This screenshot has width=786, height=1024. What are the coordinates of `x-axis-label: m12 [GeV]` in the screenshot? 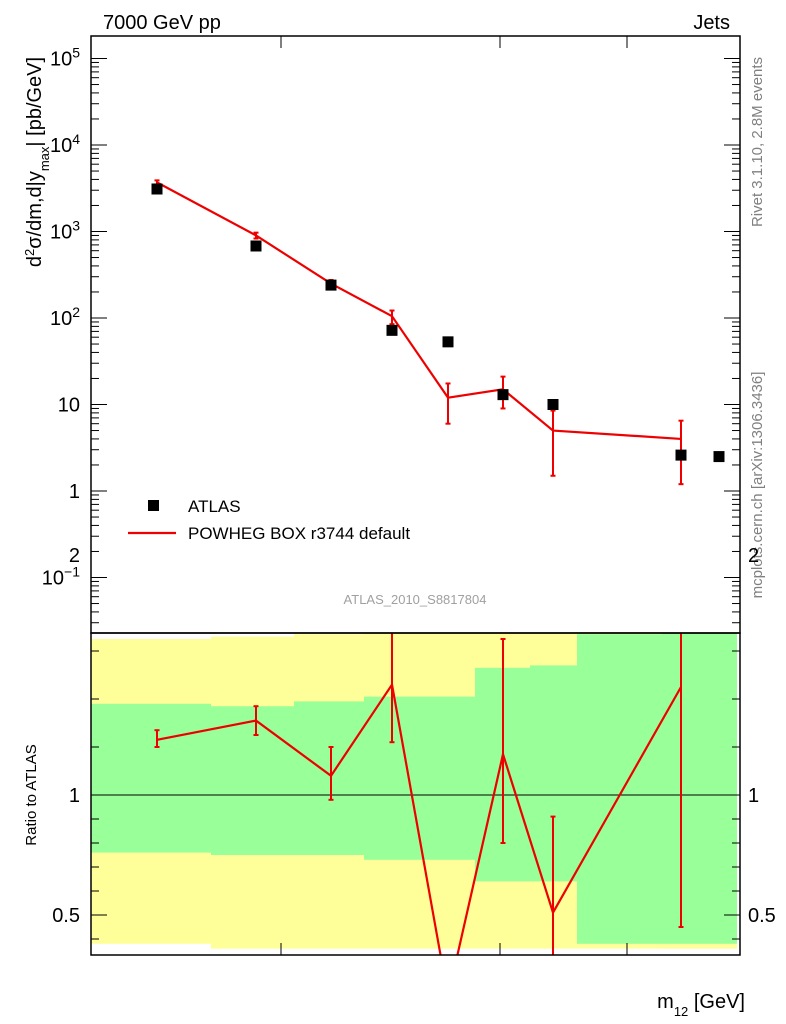 It's located at (701, 1005).